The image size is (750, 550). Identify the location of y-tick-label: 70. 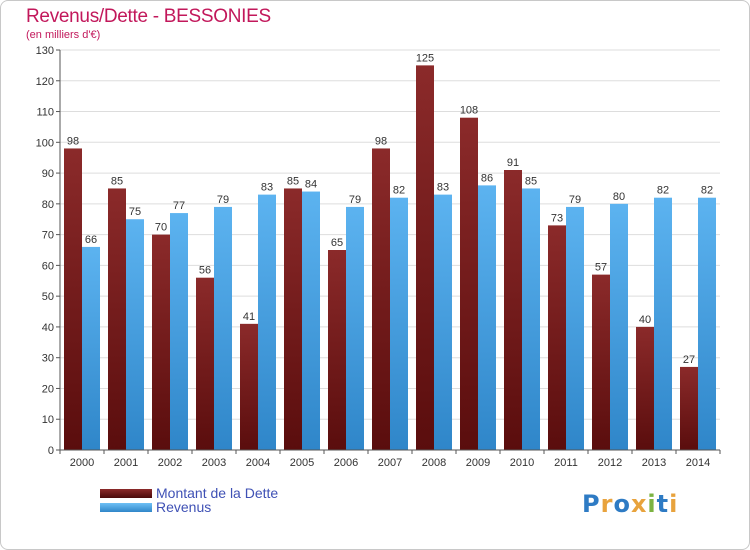
(48, 236).